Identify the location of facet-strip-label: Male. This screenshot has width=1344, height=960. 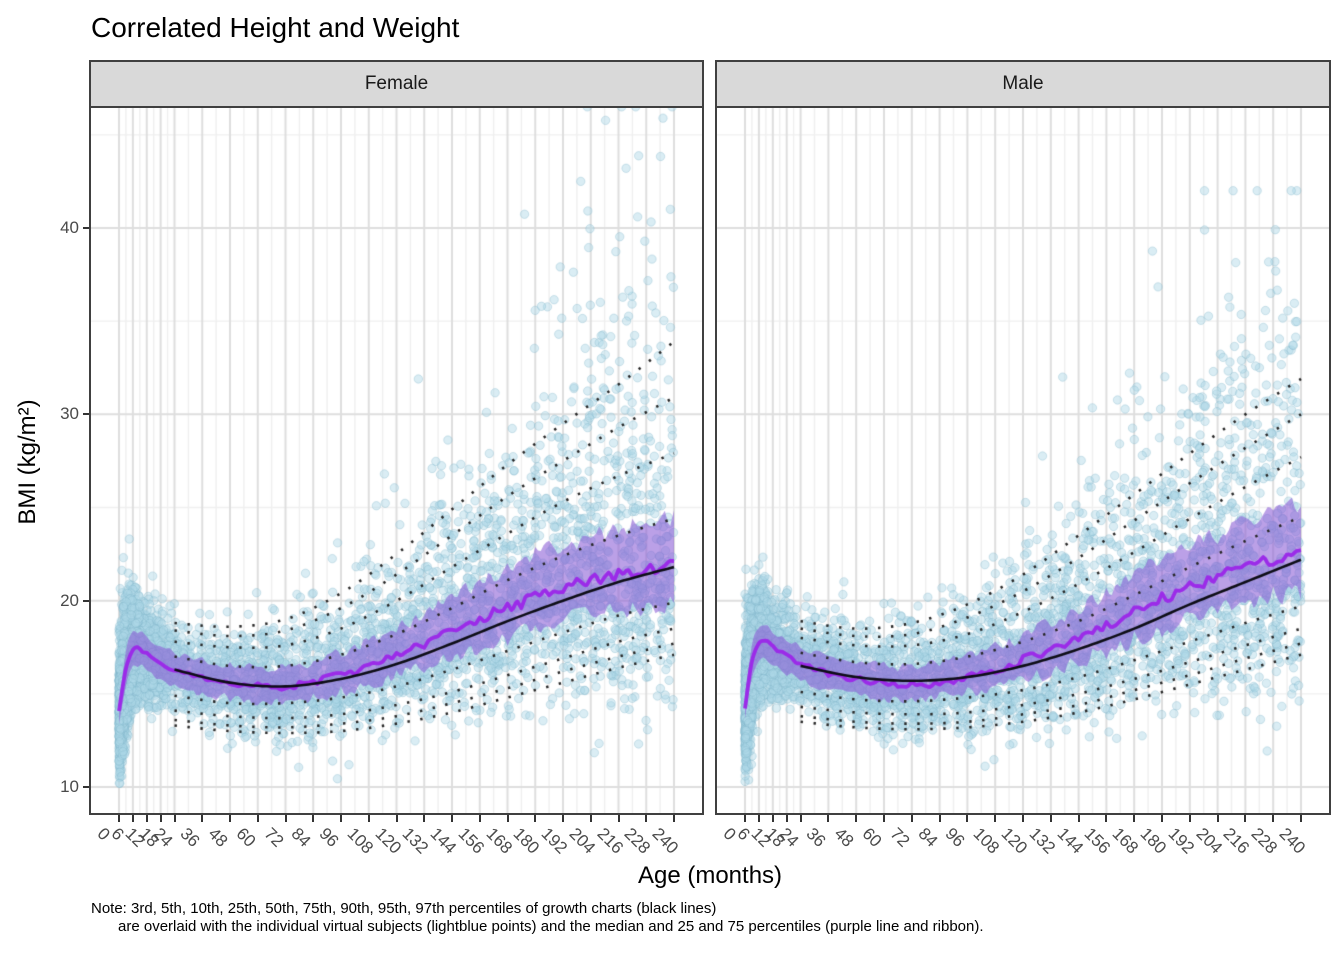
(1023, 83).